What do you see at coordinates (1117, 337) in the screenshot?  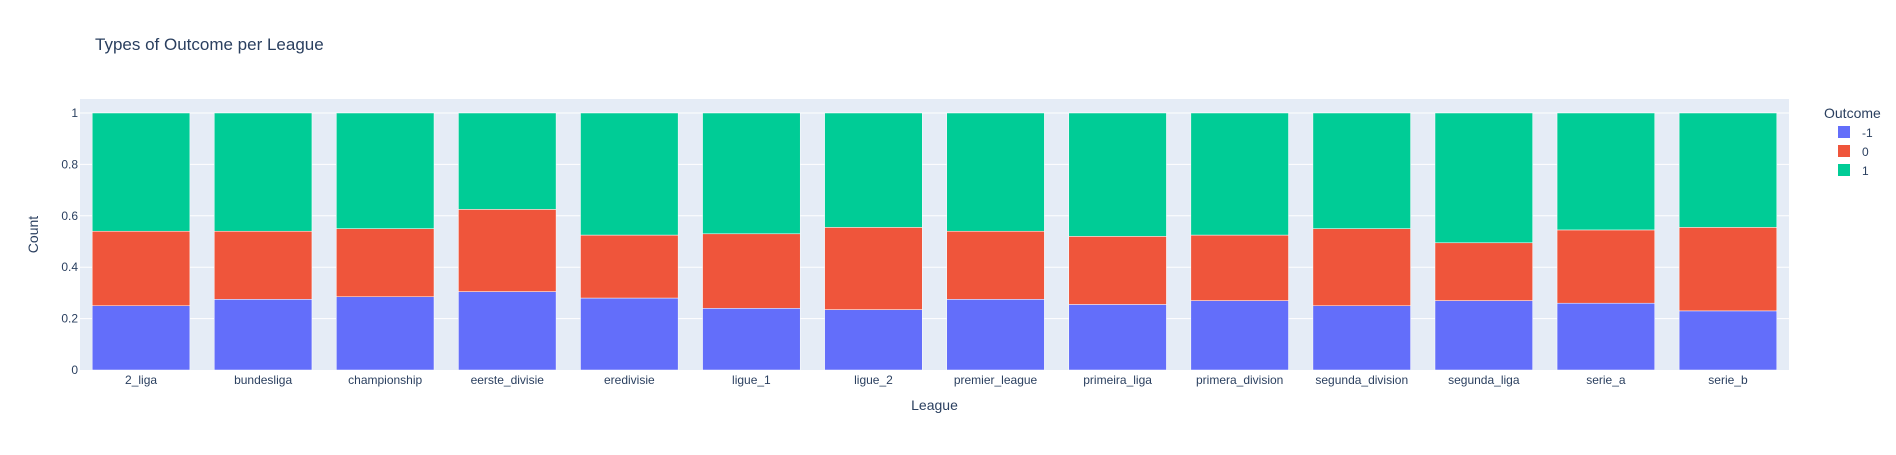 I see `bar-primeira_liga-outcome--1` at bounding box center [1117, 337].